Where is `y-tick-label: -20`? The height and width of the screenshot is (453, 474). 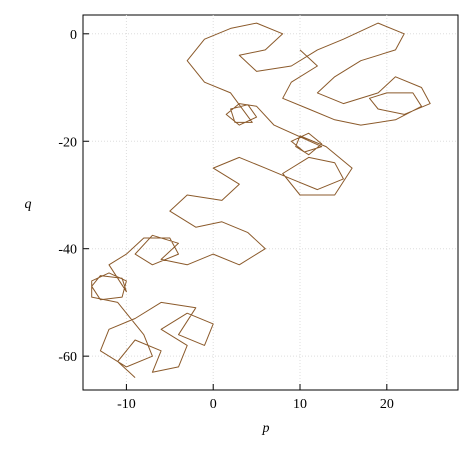
y-tick-label: -20 is located at coordinates (67, 142).